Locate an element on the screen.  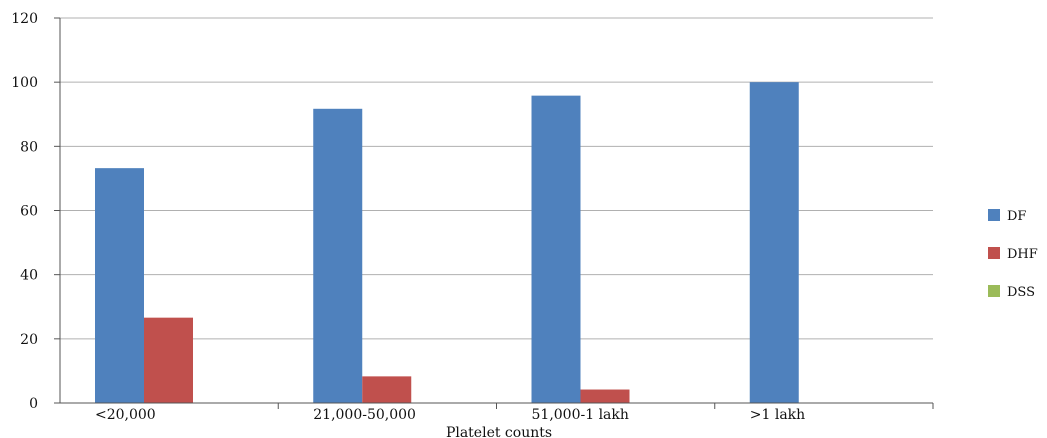
y-tick-label: 40 is located at coordinates (29, 276).